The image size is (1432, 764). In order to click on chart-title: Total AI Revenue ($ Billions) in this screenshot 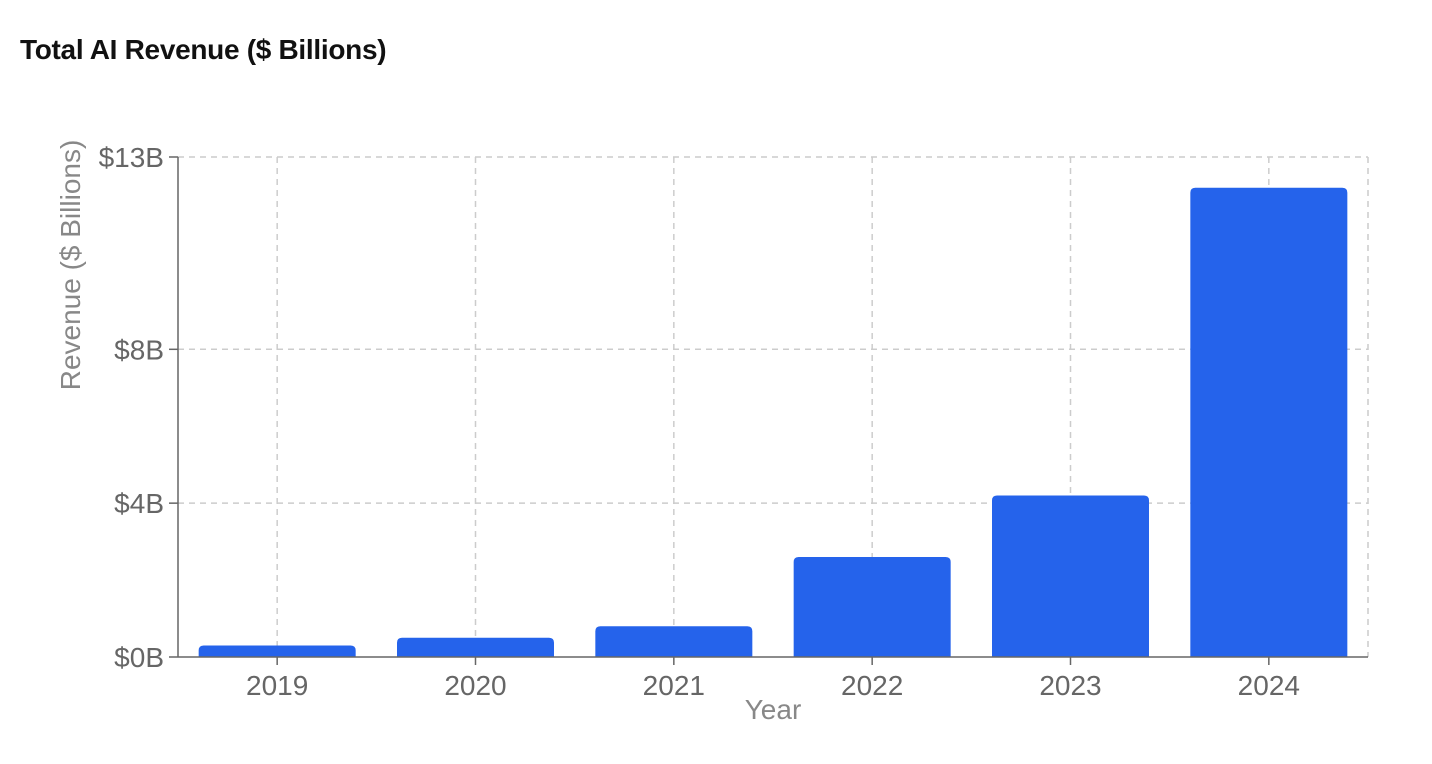, I will do `click(203, 49)`.